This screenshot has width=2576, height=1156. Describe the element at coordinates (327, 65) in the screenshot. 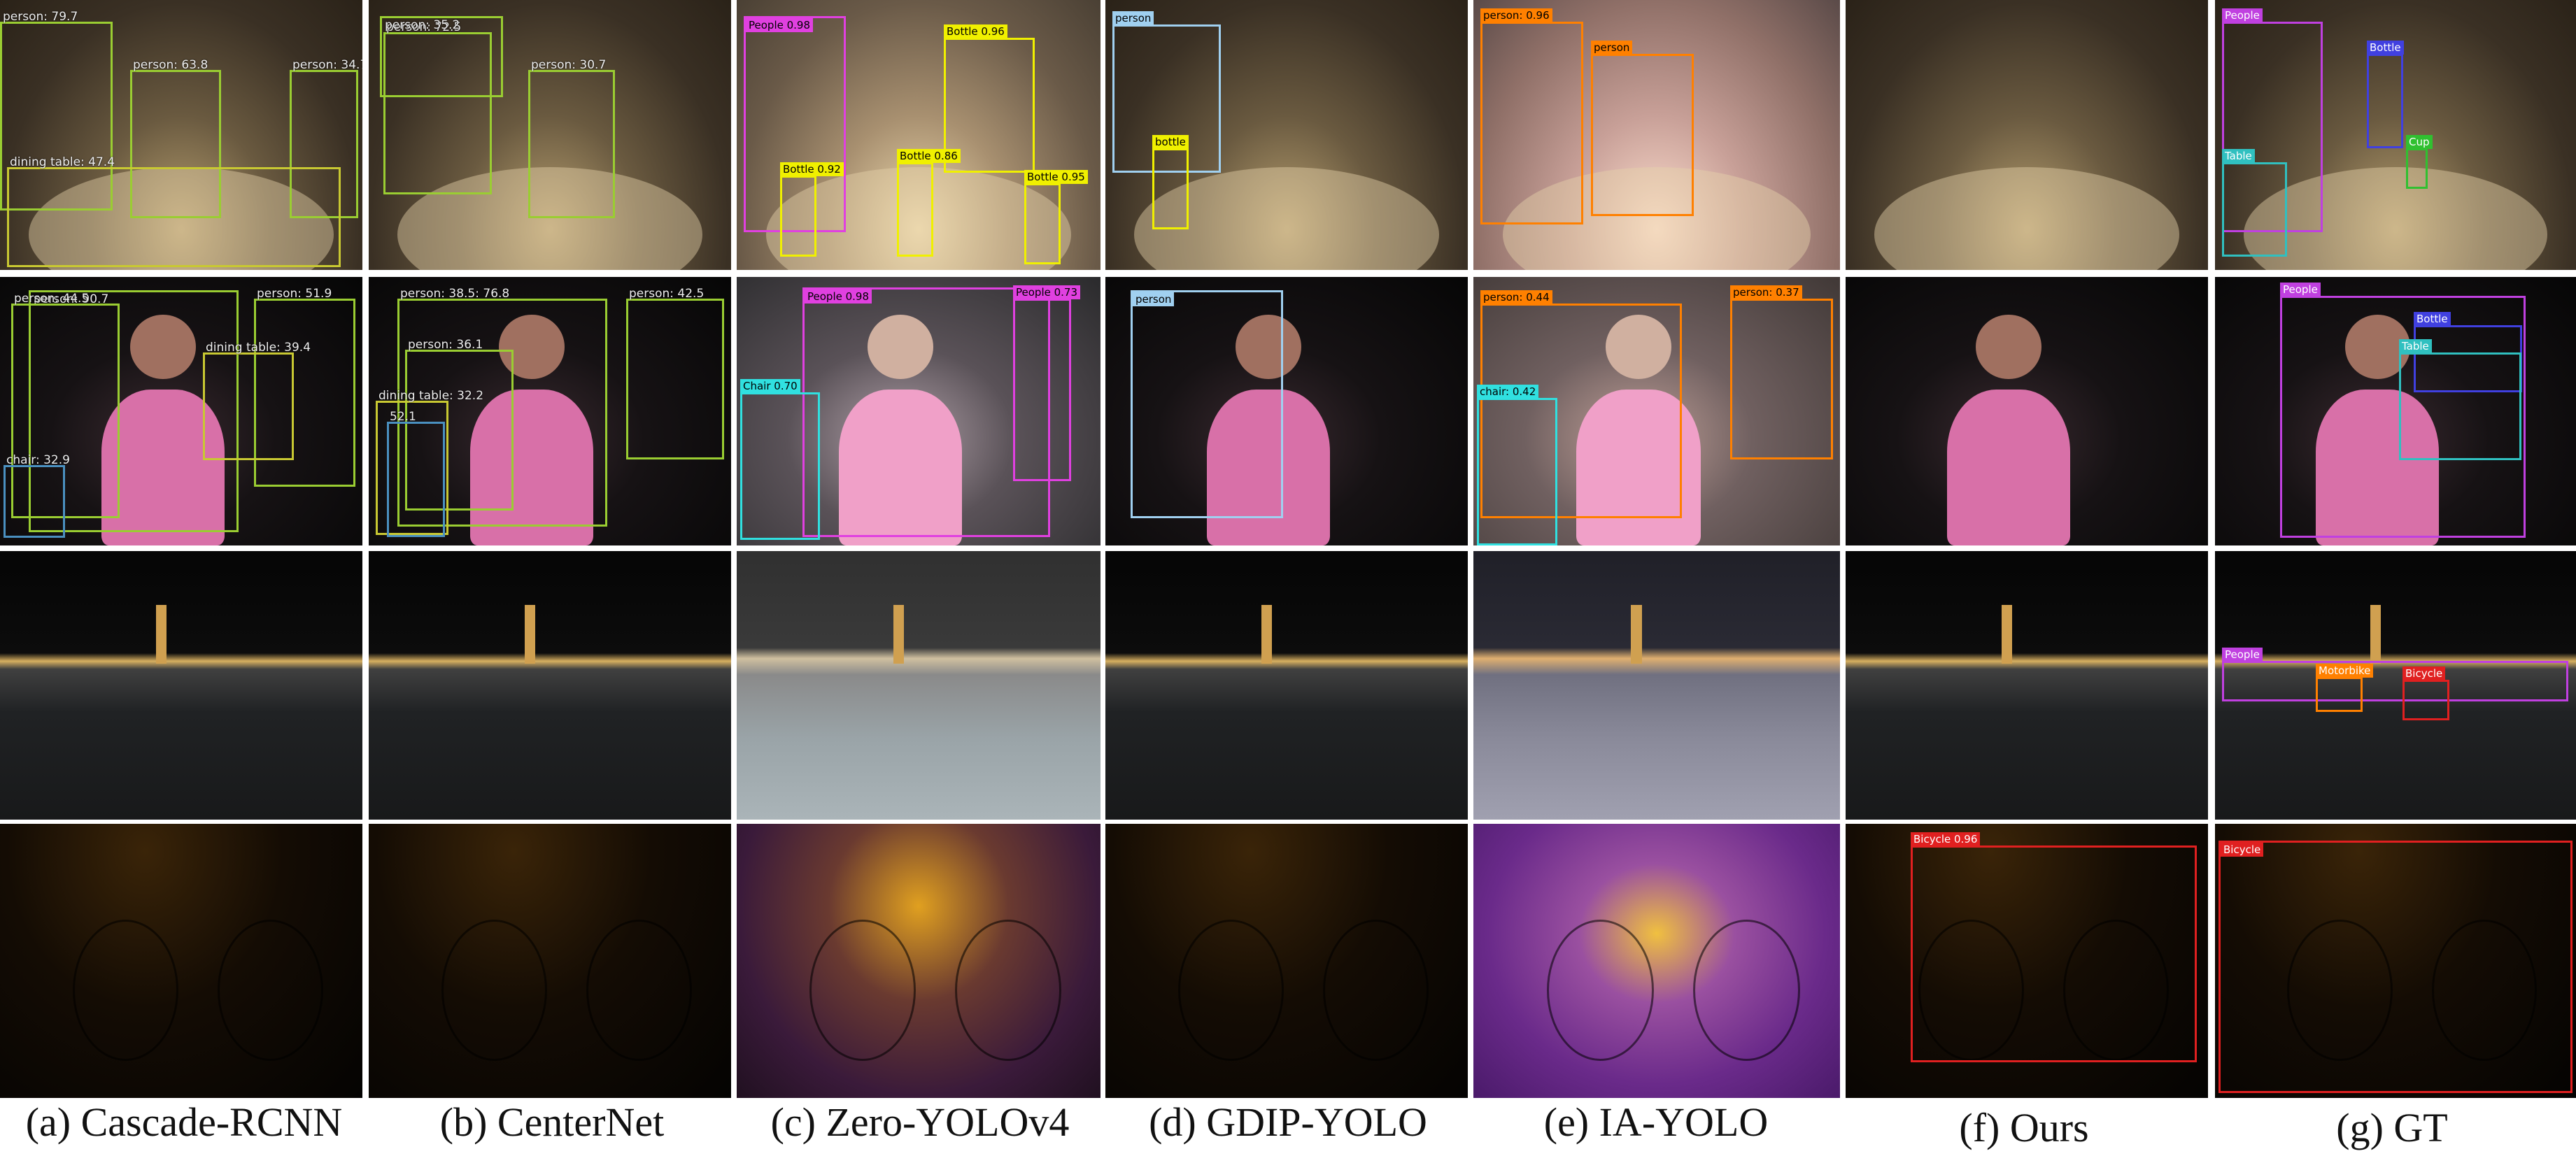

I see `detection-label: person: 34.7` at that location.